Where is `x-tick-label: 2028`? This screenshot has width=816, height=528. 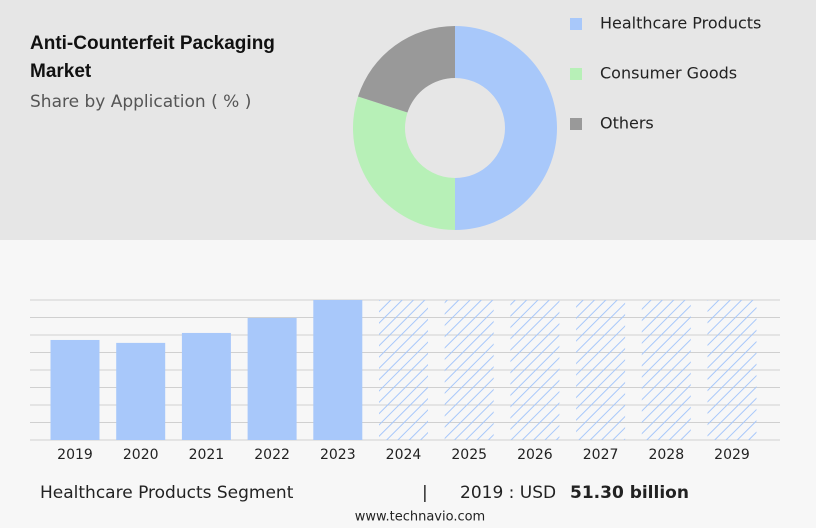
x-tick-label: 2028 is located at coordinates (666, 455).